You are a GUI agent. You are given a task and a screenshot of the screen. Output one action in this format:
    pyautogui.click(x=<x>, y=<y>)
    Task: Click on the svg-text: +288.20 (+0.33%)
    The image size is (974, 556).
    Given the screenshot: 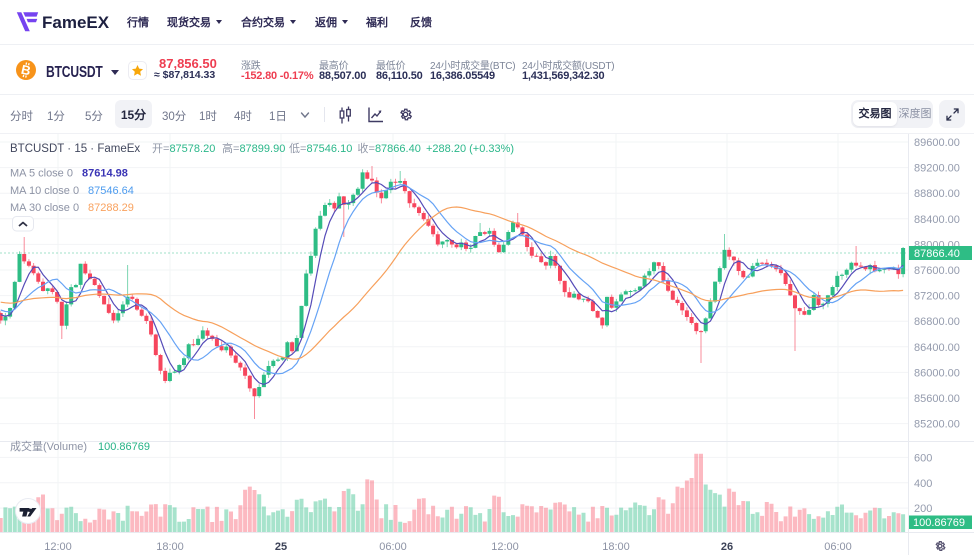 What is the action you would take?
    pyautogui.click(x=470, y=149)
    